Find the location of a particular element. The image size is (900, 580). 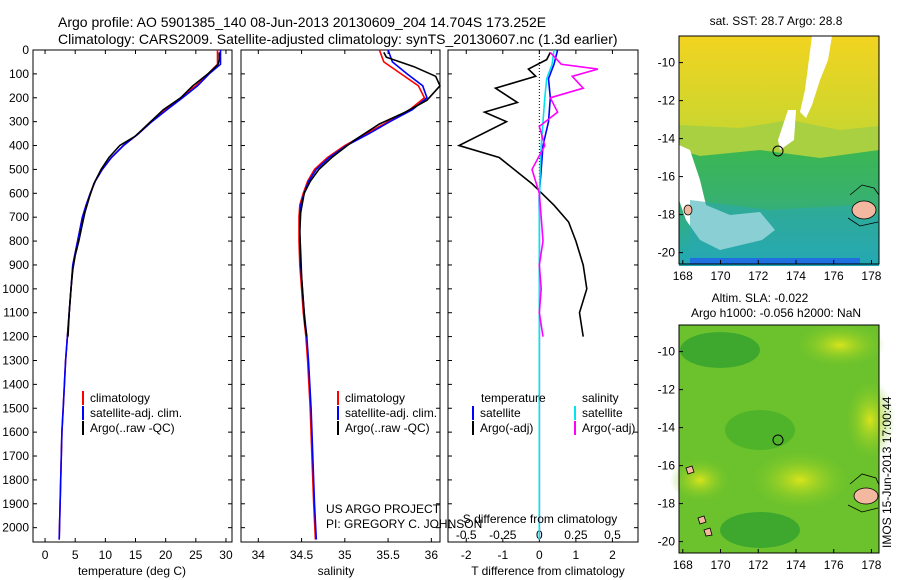

x-tick-label: -1 is located at coordinates (502, 555).